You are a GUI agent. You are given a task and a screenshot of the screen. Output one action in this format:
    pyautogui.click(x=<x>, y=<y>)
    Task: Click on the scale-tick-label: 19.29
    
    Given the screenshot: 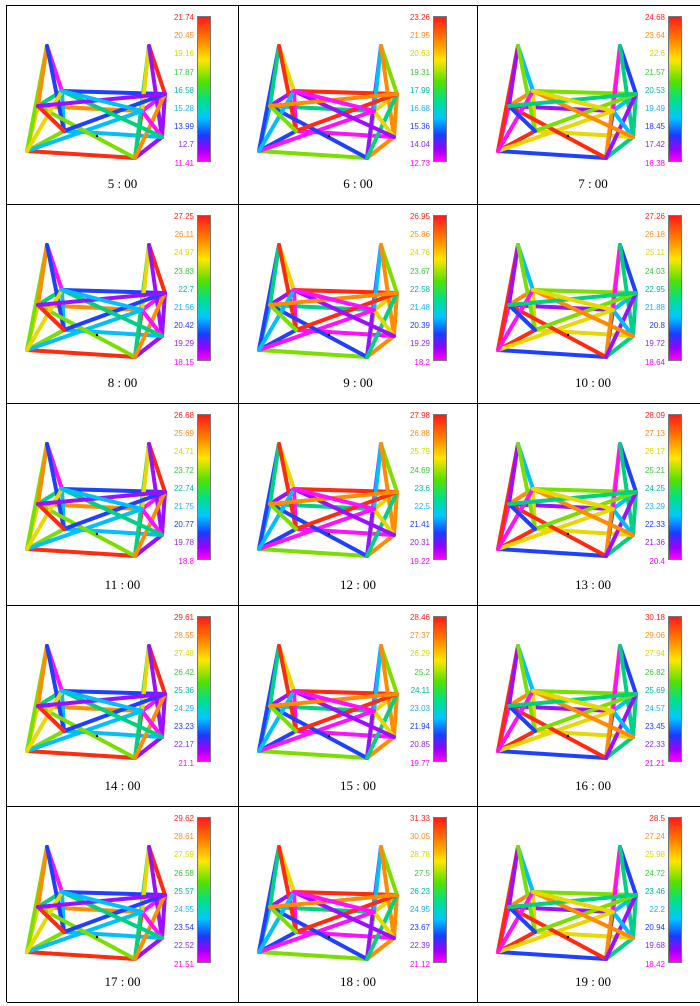 What is the action you would take?
    pyautogui.click(x=419, y=344)
    